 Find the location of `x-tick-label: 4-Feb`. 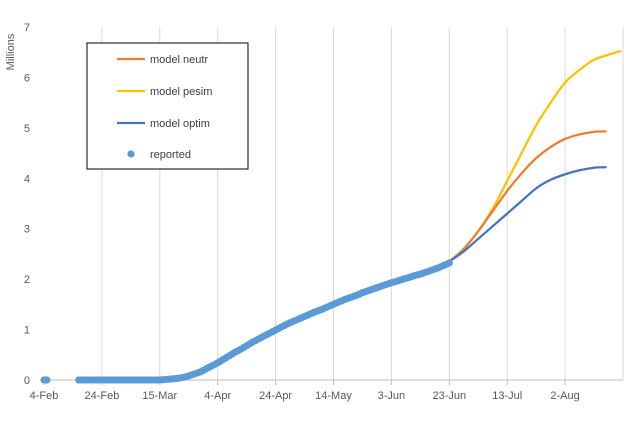

x-tick-label: 4-Feb is located at coordinates (44, 396).